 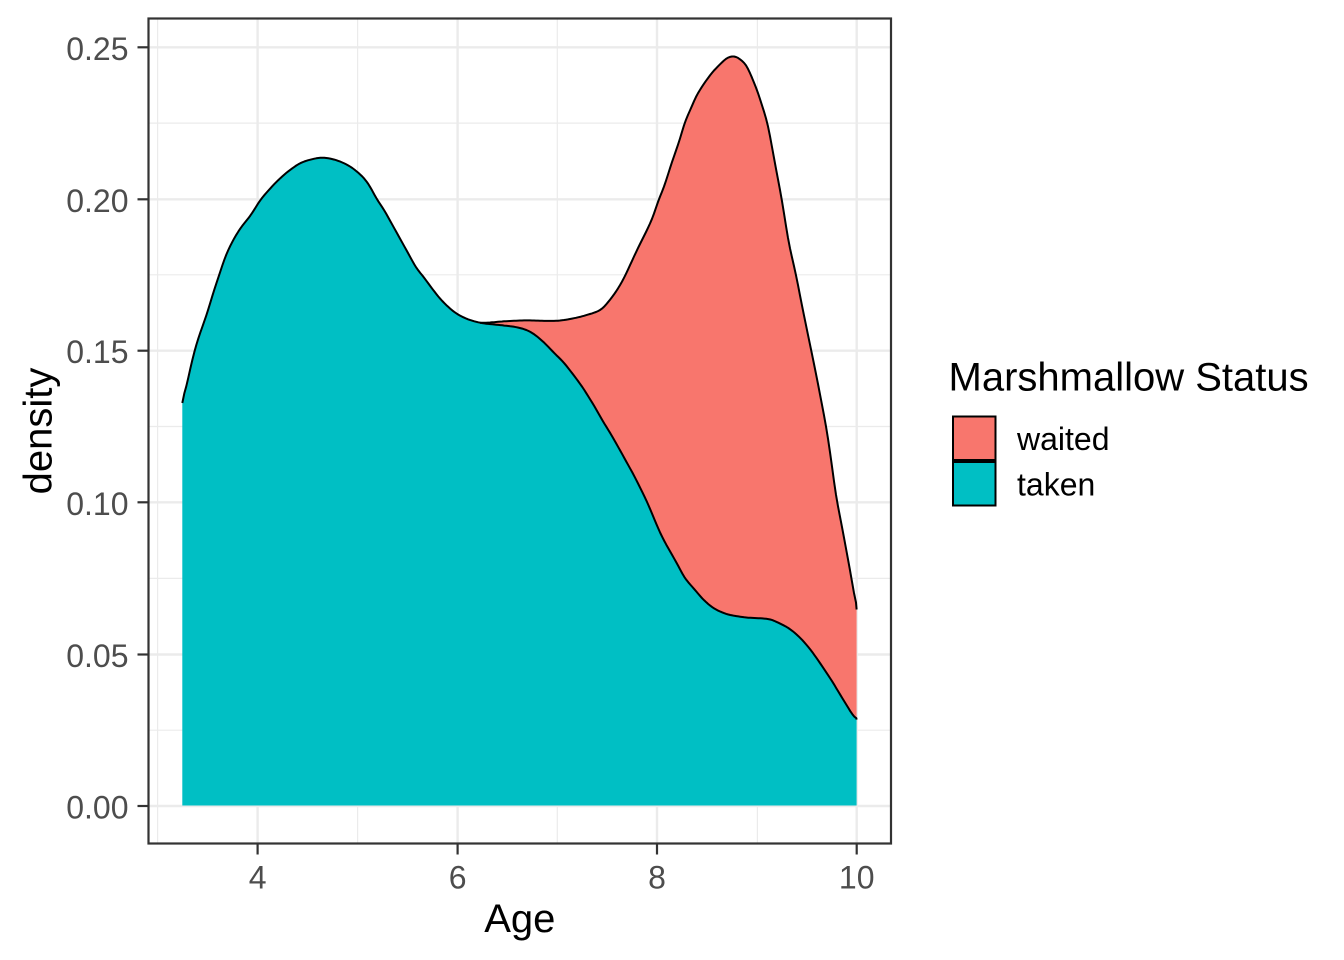 I want to click on svg-text: 10, so click(x=857, y=878).